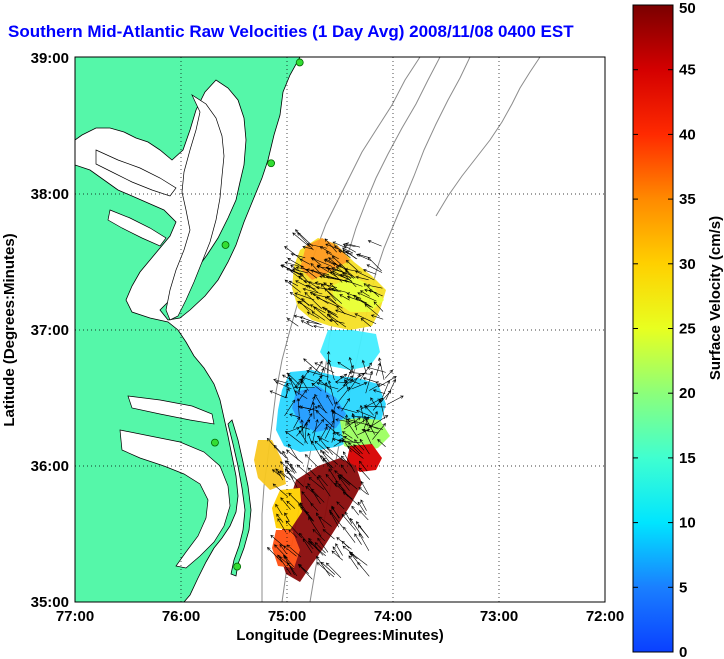 This screenshot has height=659, width=724. I want to click on x-tick-label: 72:00, so click(605, 616).